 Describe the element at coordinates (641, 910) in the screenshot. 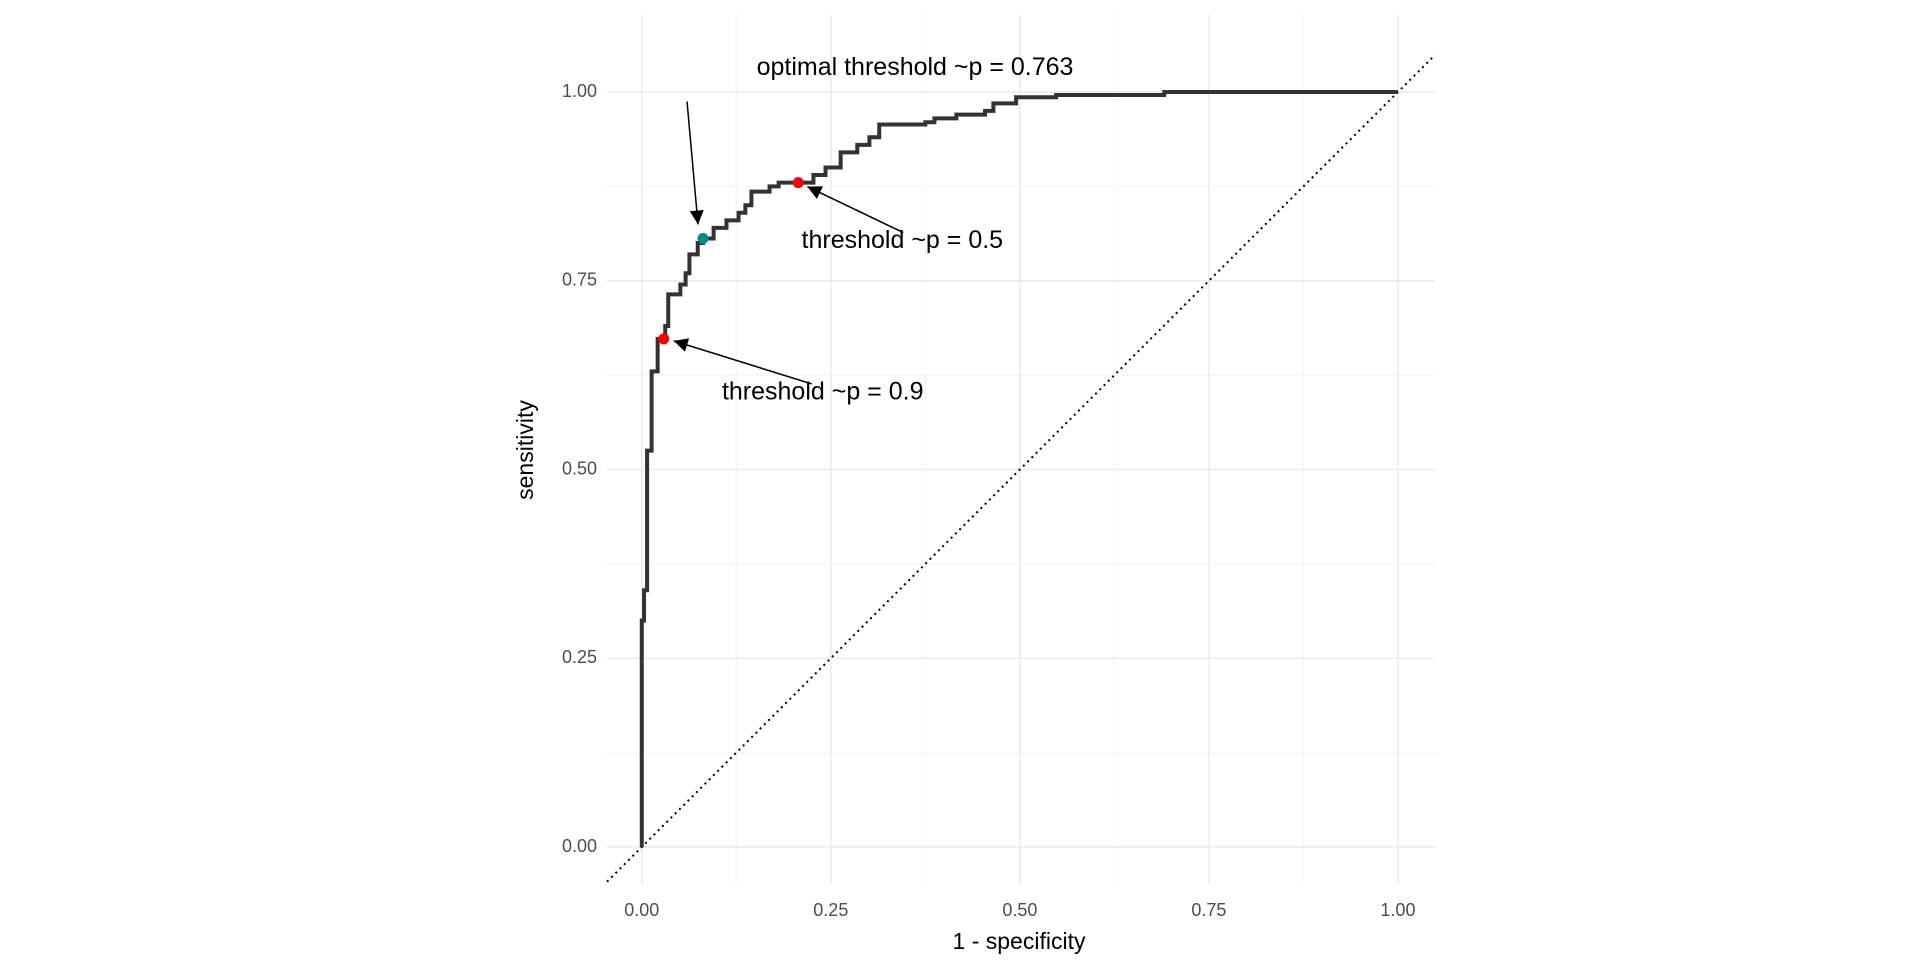

I see `x-tick-label: 0.00` at that location.